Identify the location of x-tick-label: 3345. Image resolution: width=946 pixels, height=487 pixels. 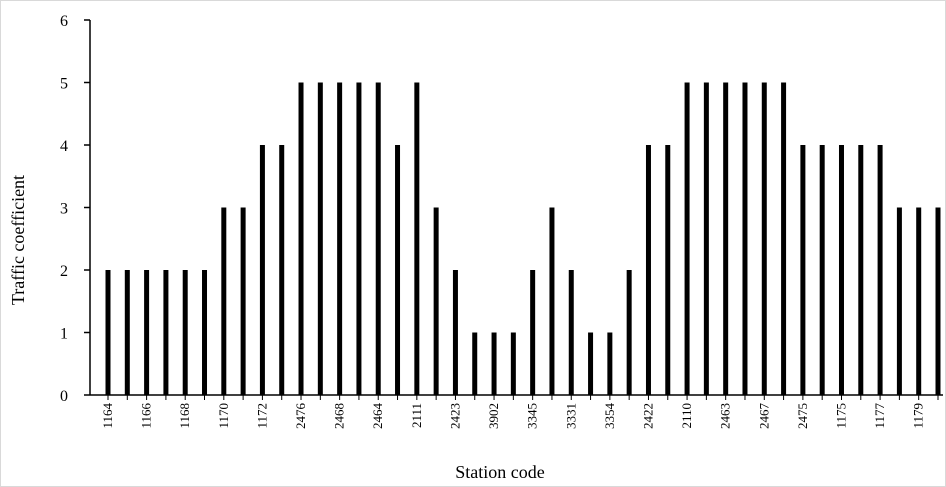
(532, 416).